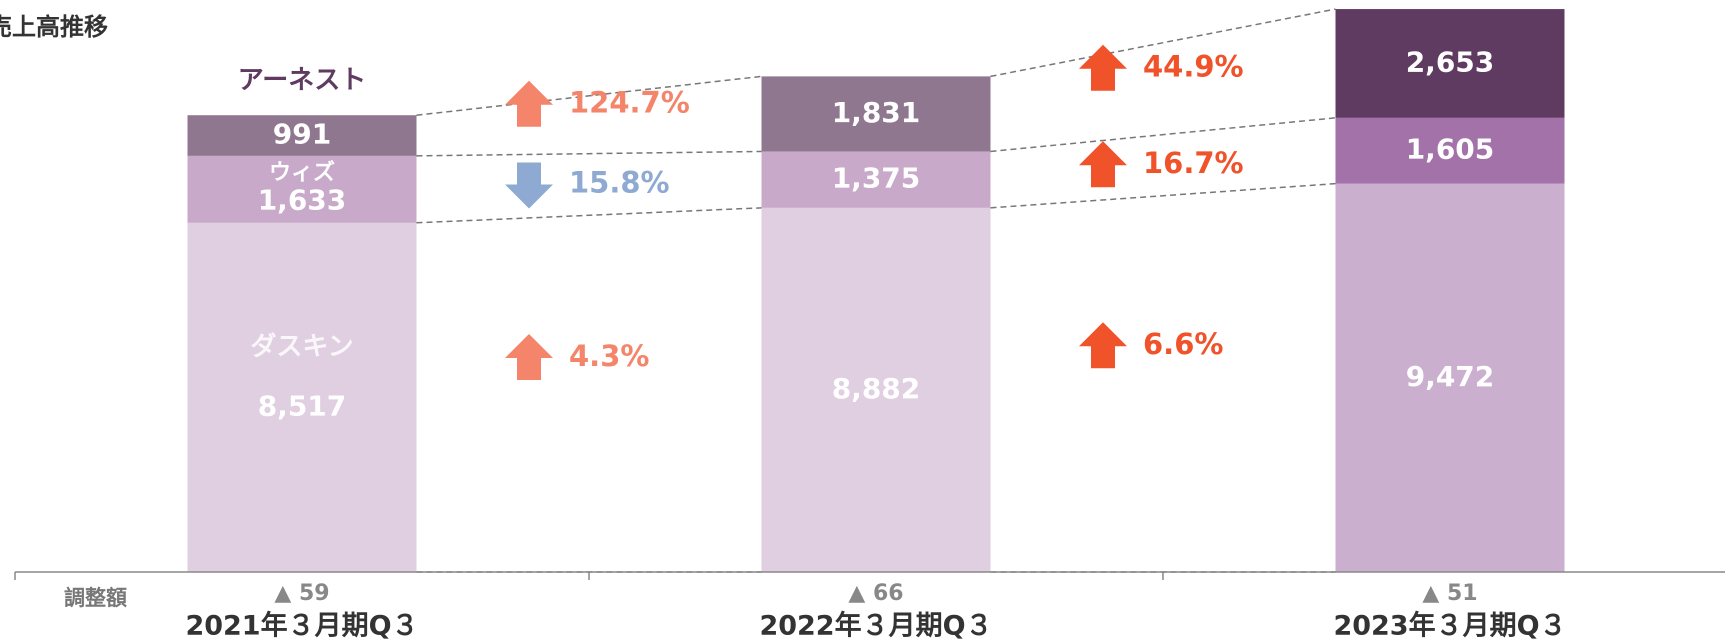 The height and width of the screenshot is (643, 1725). Describe the element at coordinates (301, 346) in the screenshot. I see `series-label: ダスキン` at that location.